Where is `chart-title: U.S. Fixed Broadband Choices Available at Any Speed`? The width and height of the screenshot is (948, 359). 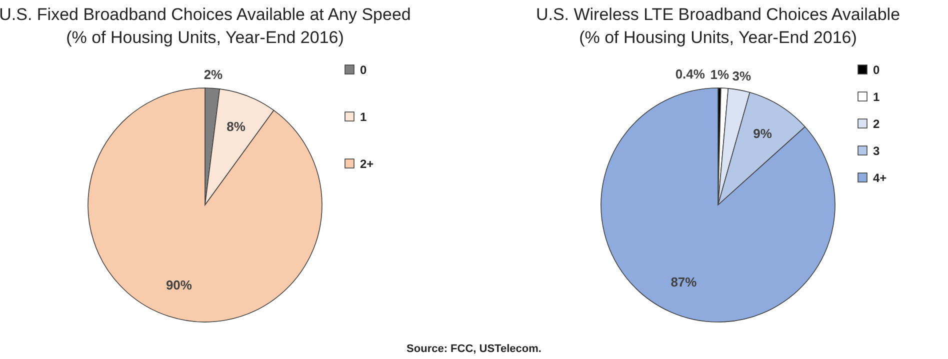
chart-title: U.S. Fixed Broadband Choices Available at Any Speed is located at coordinates (205, 14).